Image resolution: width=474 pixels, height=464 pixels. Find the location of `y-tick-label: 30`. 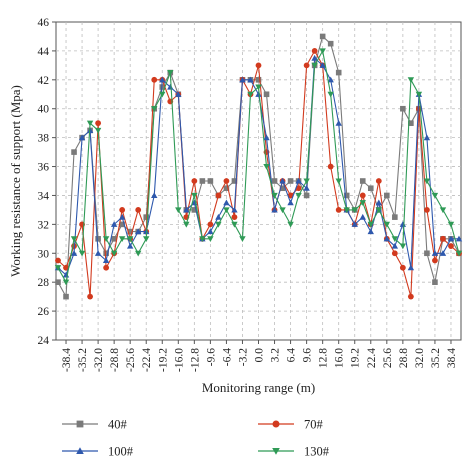

y-tick-label: 30 is located at coordinates (44, 254).